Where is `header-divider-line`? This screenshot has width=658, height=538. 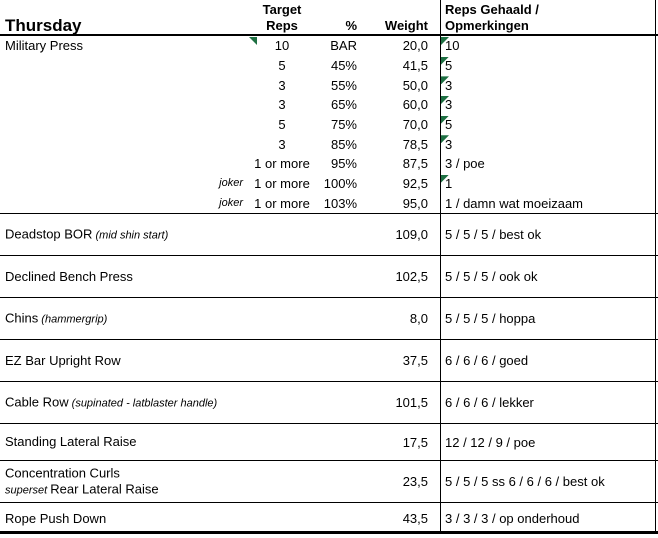 header-divider-line is located at coordinates (329, 35).